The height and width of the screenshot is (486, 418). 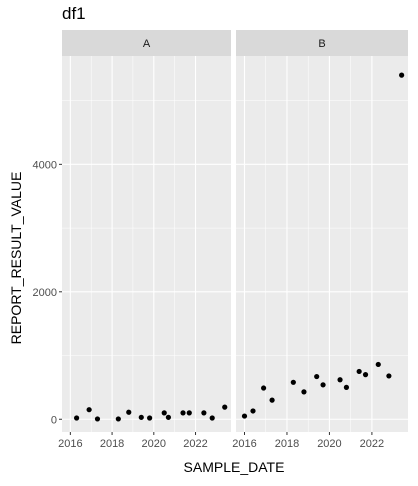 What do you see at coordinates (74, 13) in the screenshot?
I see `chart-title: df1` at bounding box center [74, 13].